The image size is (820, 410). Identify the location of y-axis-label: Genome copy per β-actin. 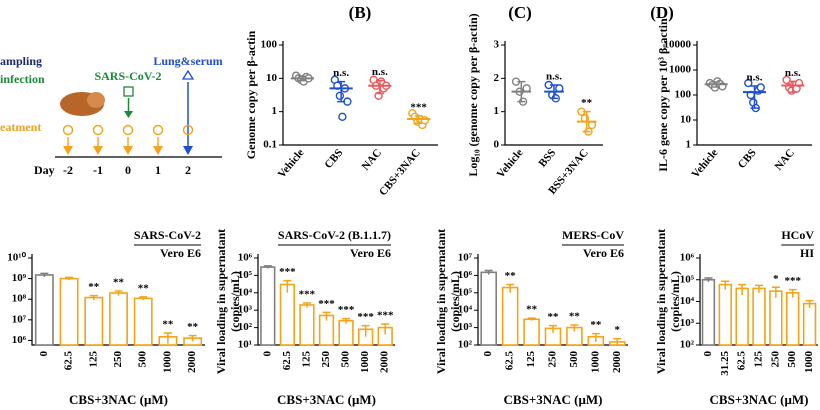
(251, 94).